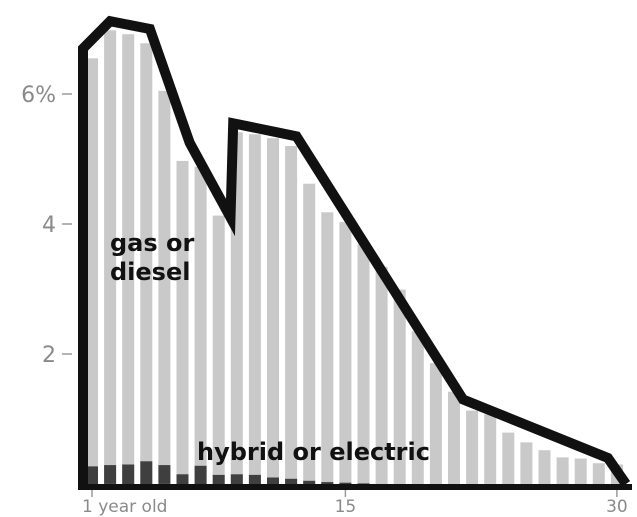  I want to click on x-axis-ticks: 1 year old 15 30, so click(355, 503).